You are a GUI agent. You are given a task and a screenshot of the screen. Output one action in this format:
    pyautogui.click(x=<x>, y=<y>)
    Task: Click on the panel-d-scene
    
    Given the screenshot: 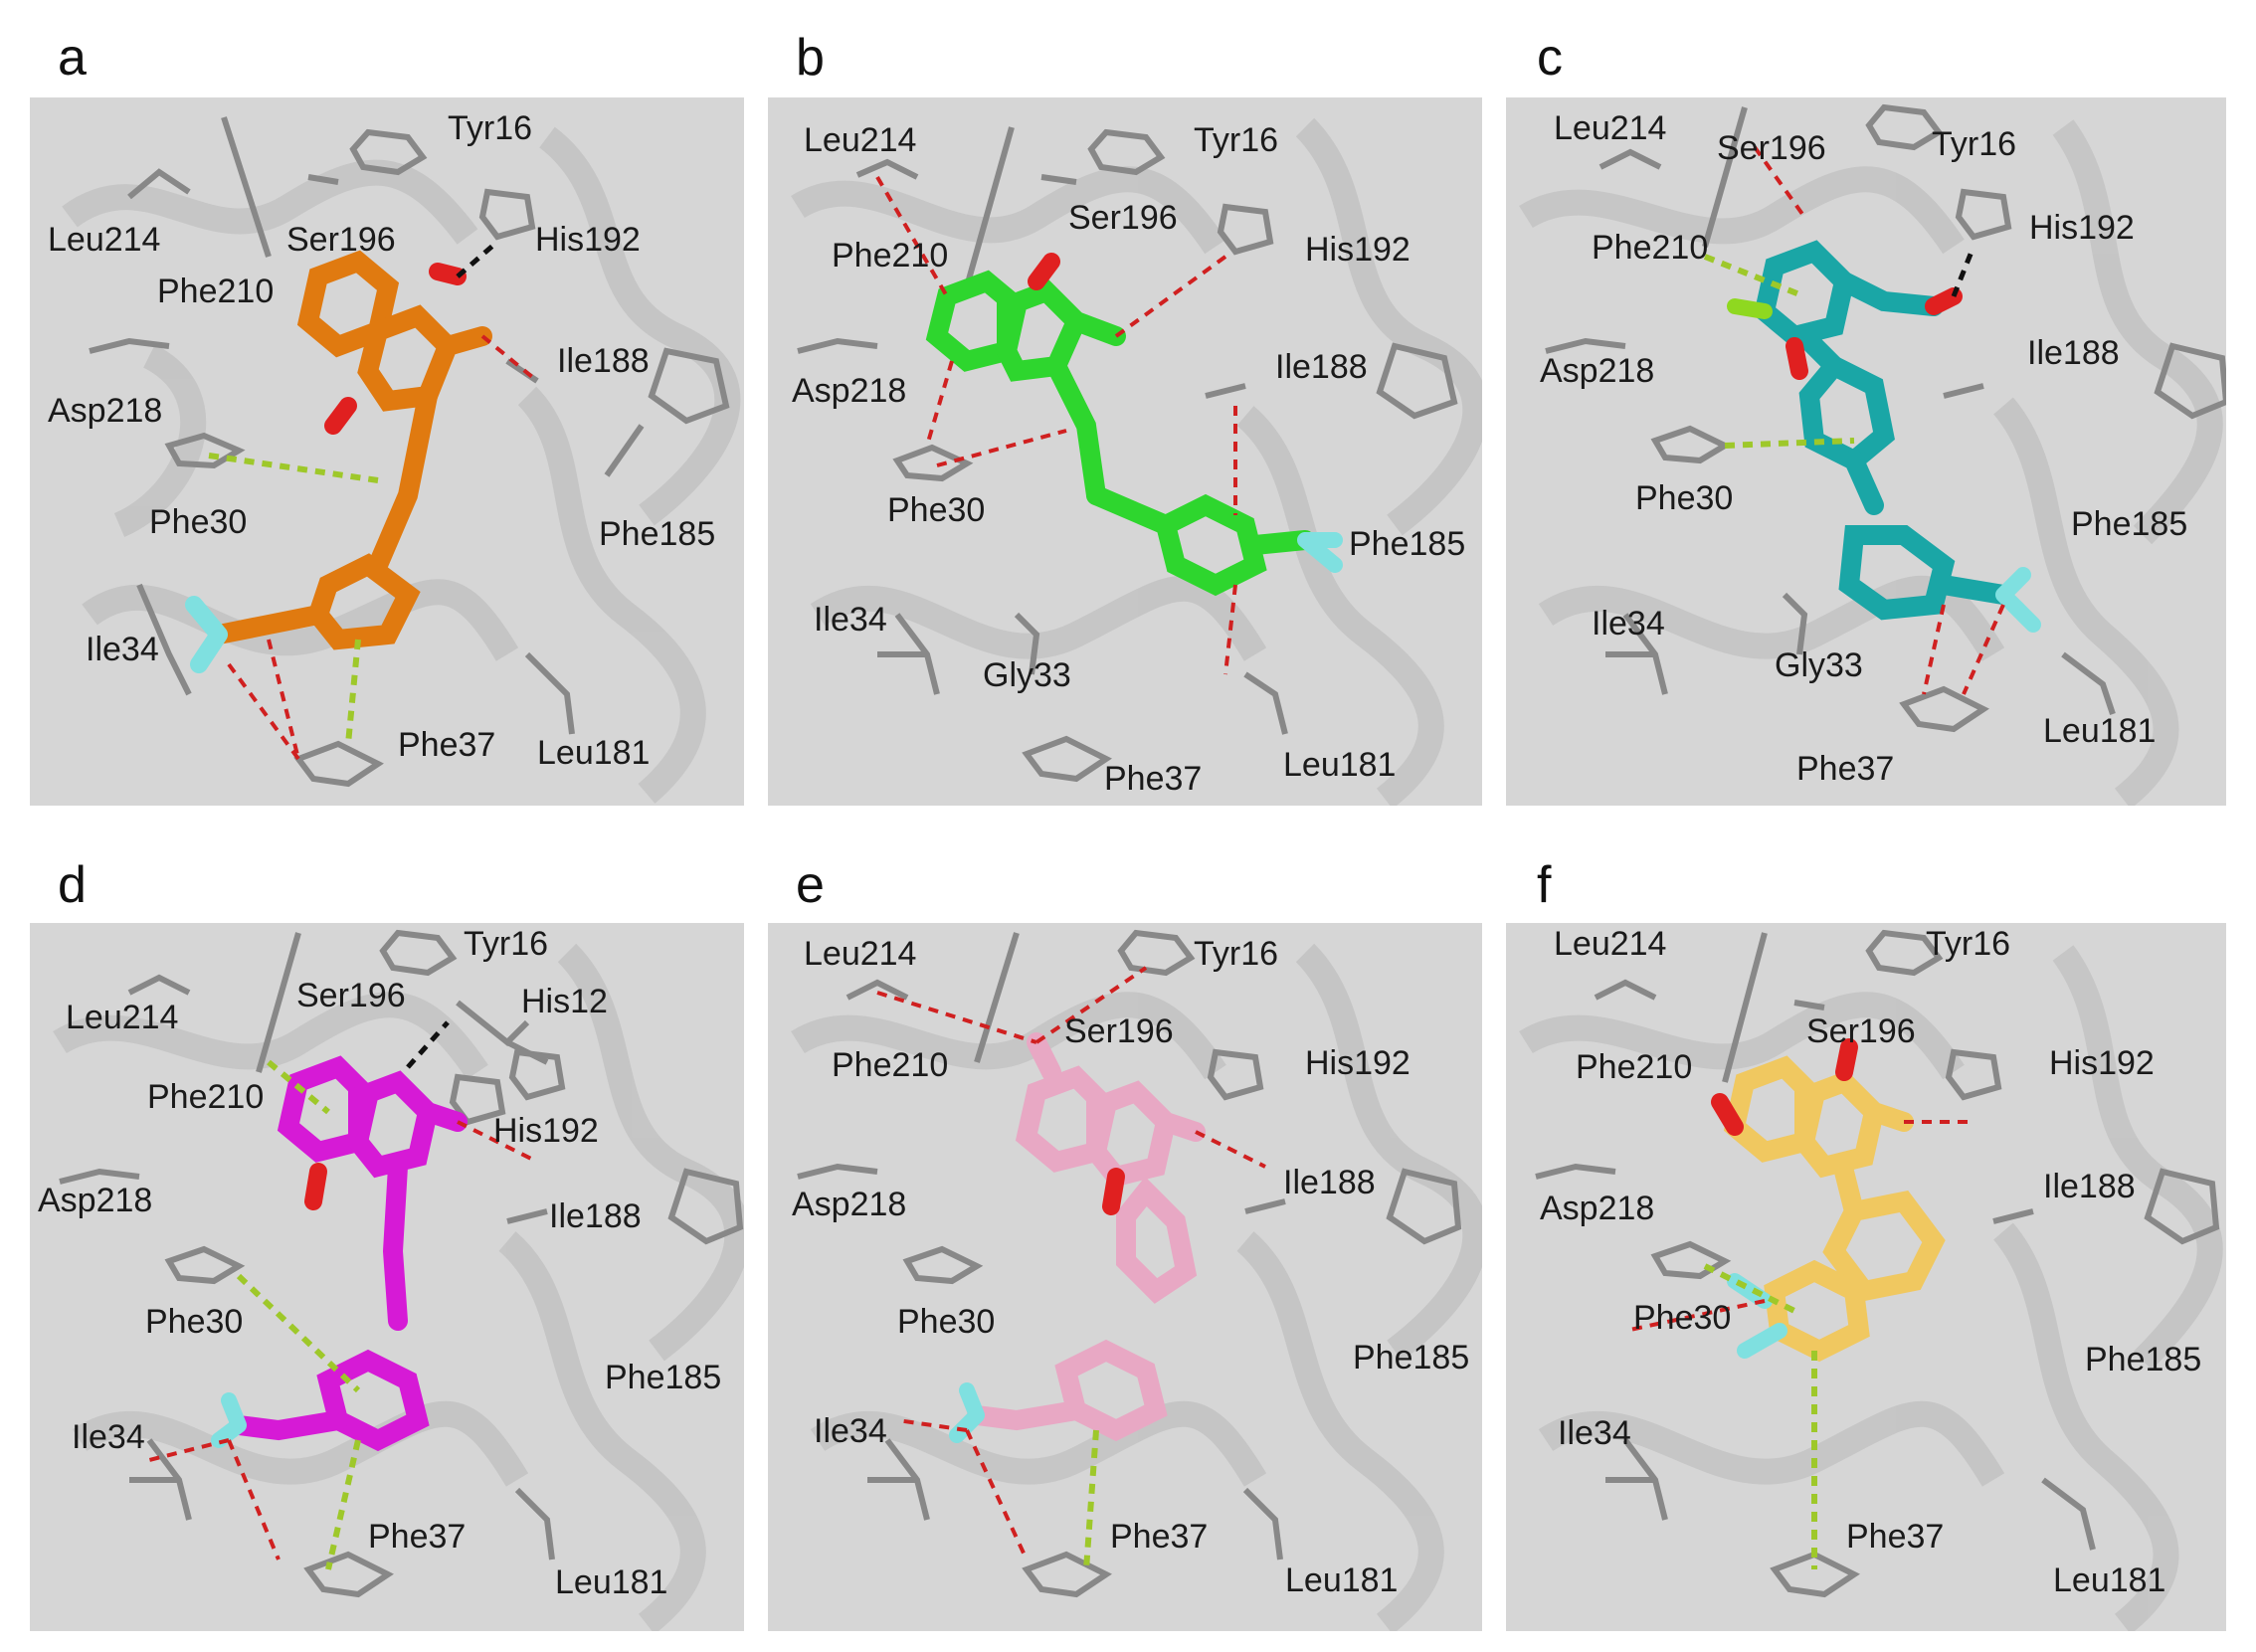 What is the action you would take?
    pyautogui.click(x=398, y=1280)
    